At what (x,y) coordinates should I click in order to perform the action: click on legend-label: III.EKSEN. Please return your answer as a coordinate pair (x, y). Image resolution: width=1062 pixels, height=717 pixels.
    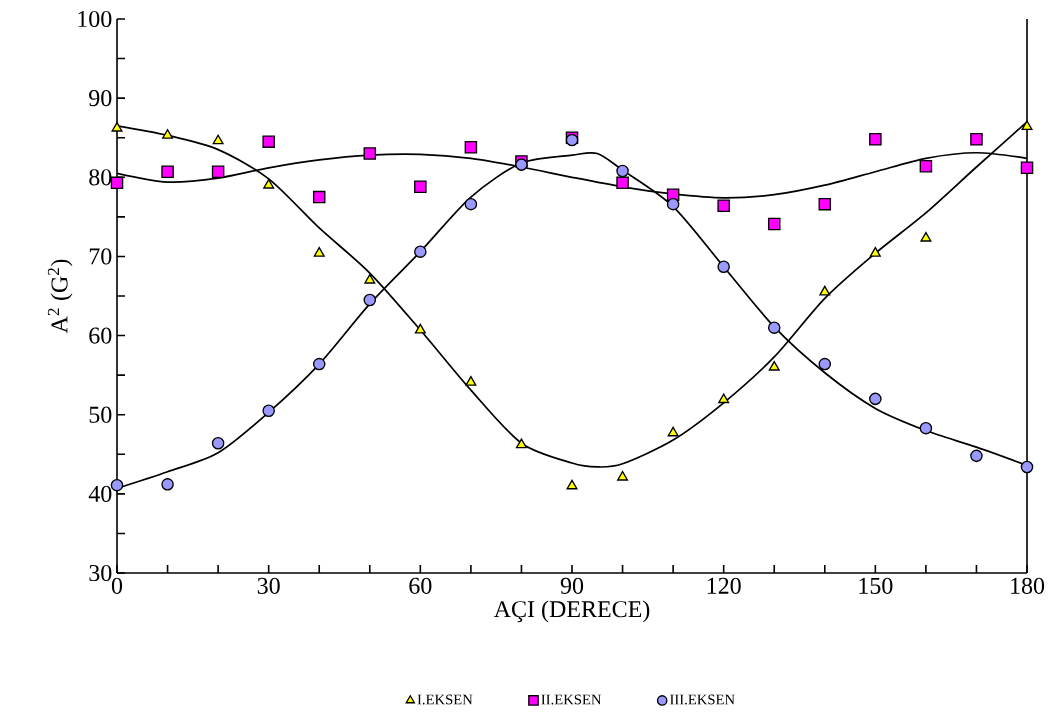
    Looking at the image, I should click on (702, 699).